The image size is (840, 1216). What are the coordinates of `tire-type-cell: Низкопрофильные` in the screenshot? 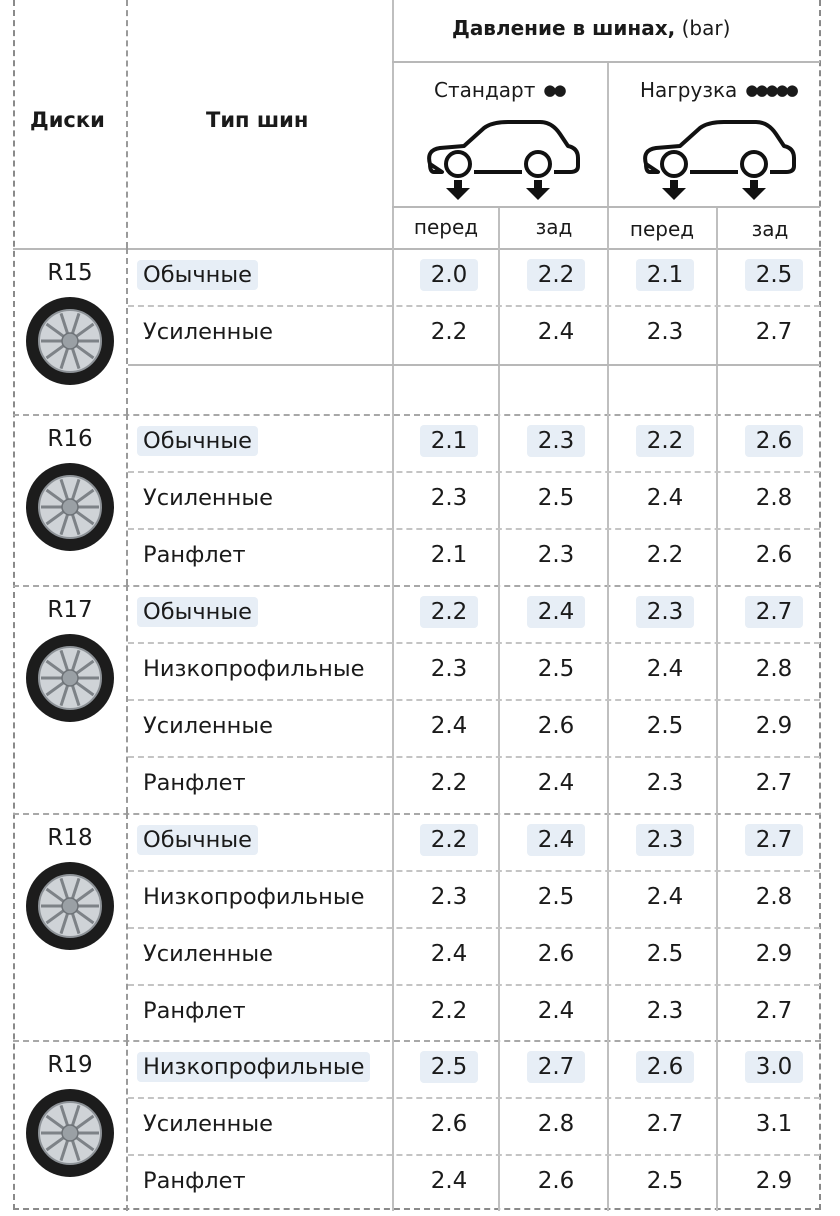 It's located at (254, 897).